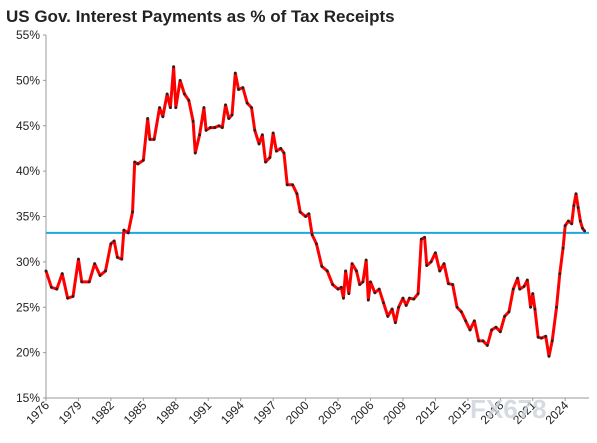 This screenshot has width=597, height=443. Describe the element at coordinates (362, 412) in the screenshot. I see `x-tick-label: 2006` at that location.